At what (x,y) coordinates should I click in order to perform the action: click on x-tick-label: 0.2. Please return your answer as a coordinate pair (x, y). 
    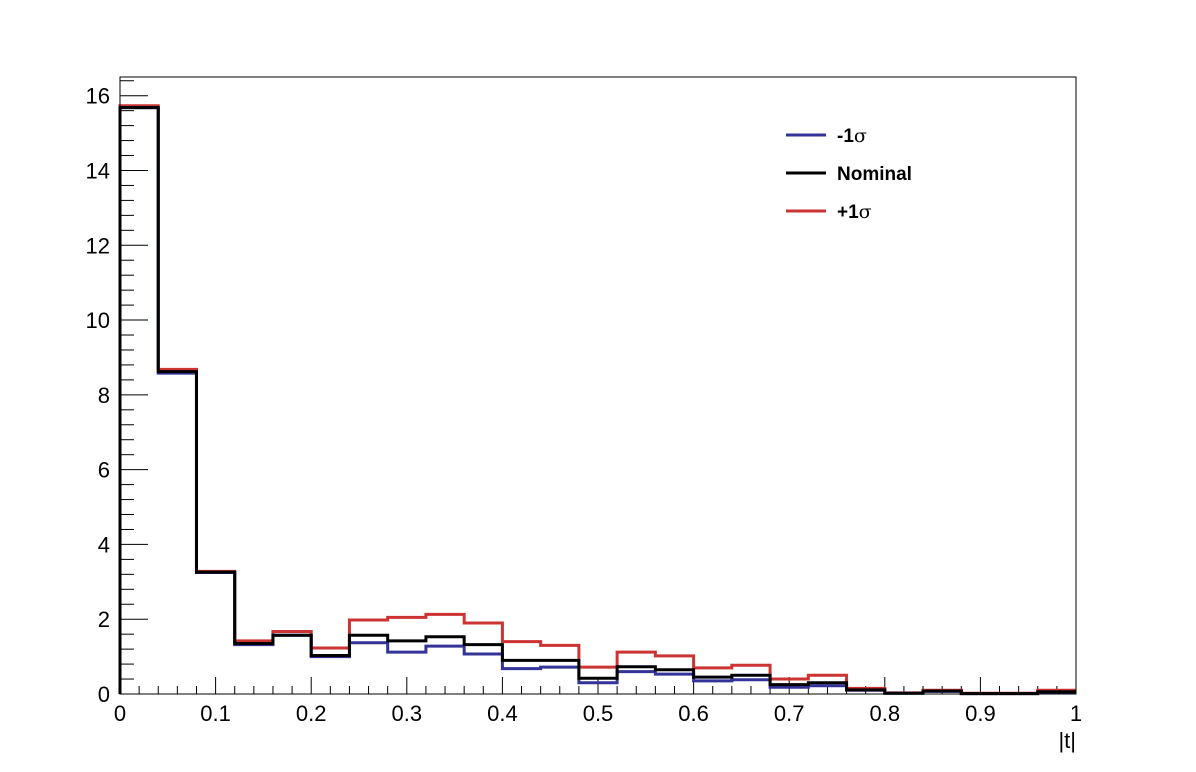
    Looking at the image, I should click on (311, 713).